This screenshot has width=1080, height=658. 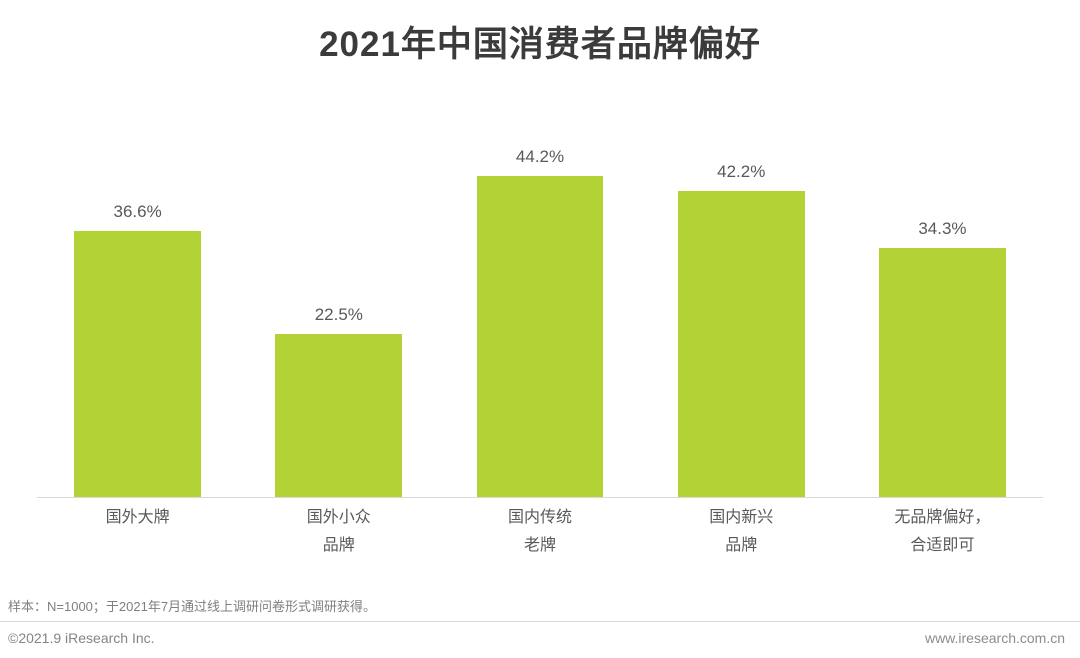 What do you see at coordinates (741, 171) in the screenshot?
I see `bar-value-label: 42.2%` at bounding box center [741, 171].